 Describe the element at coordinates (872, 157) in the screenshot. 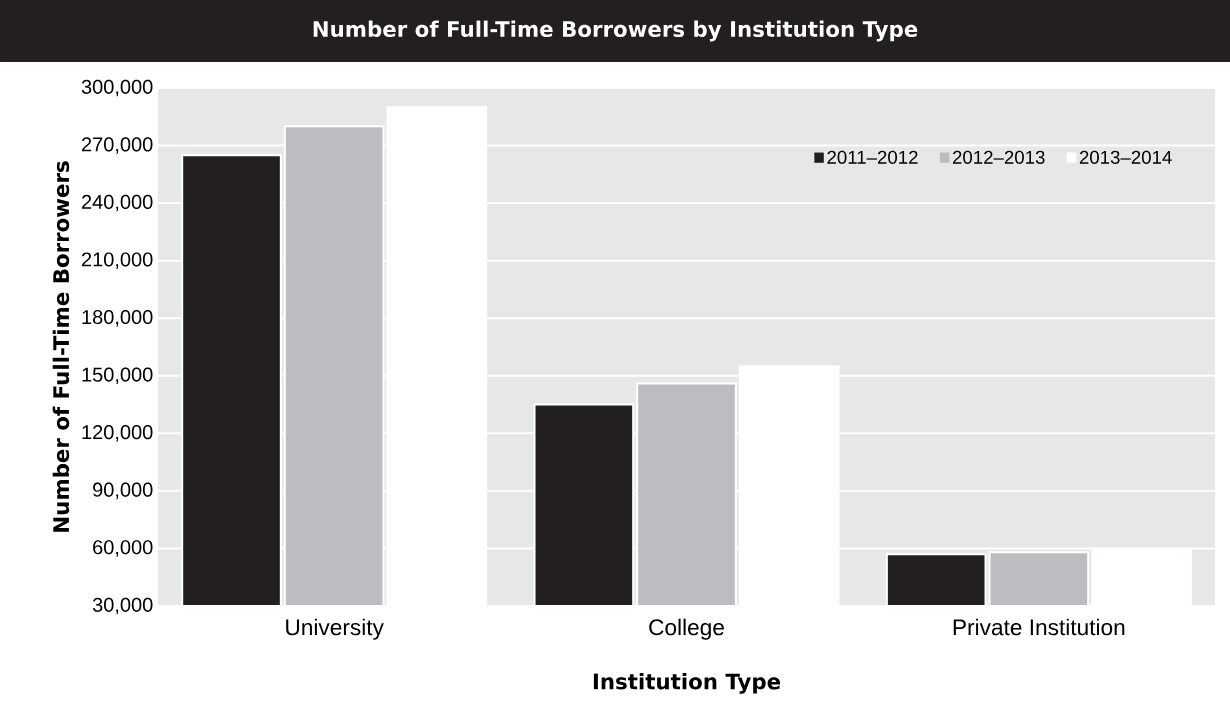

I see `legend-label: 2011–2012` at that location.